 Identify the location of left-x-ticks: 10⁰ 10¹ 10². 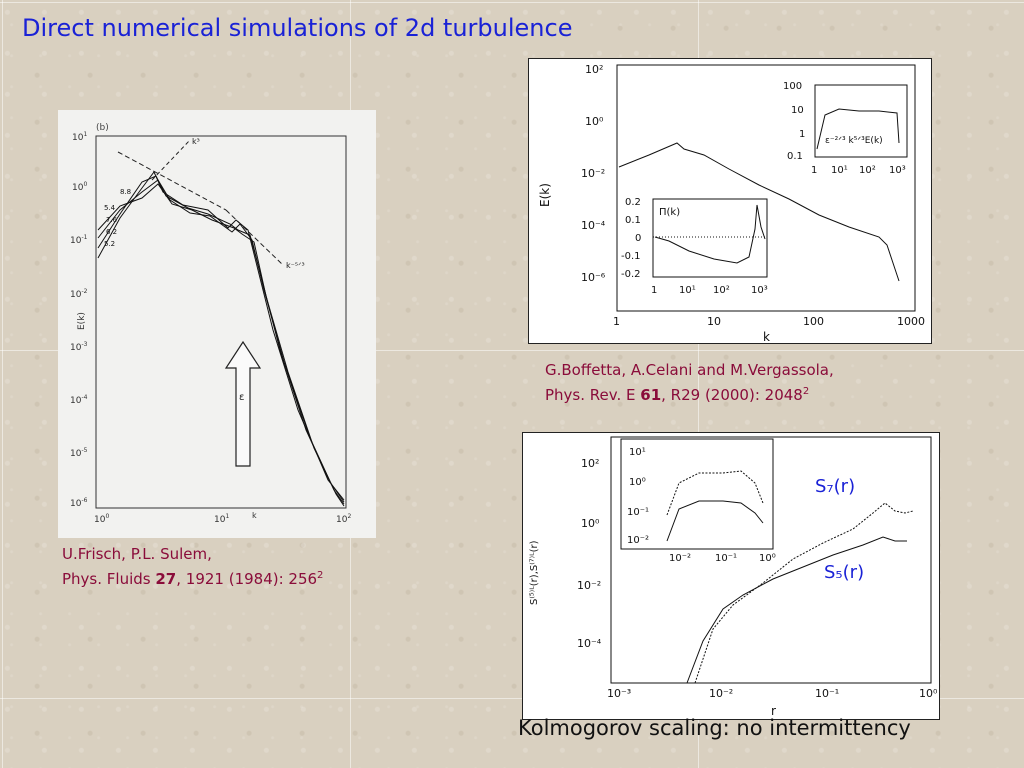
(222, 519).